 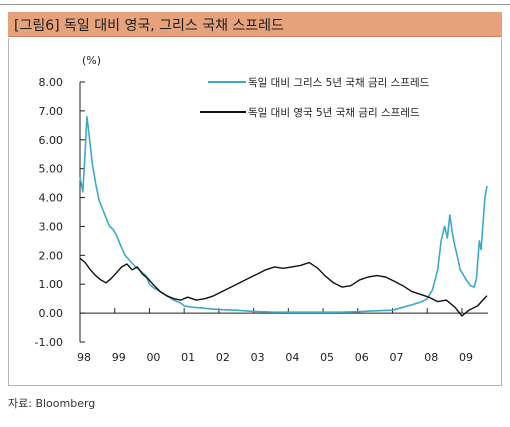 What do you see at coordinates (51, 111) in the screenshot?
I see `y-tick-label: 7.00` at bounding box center [51, 111].